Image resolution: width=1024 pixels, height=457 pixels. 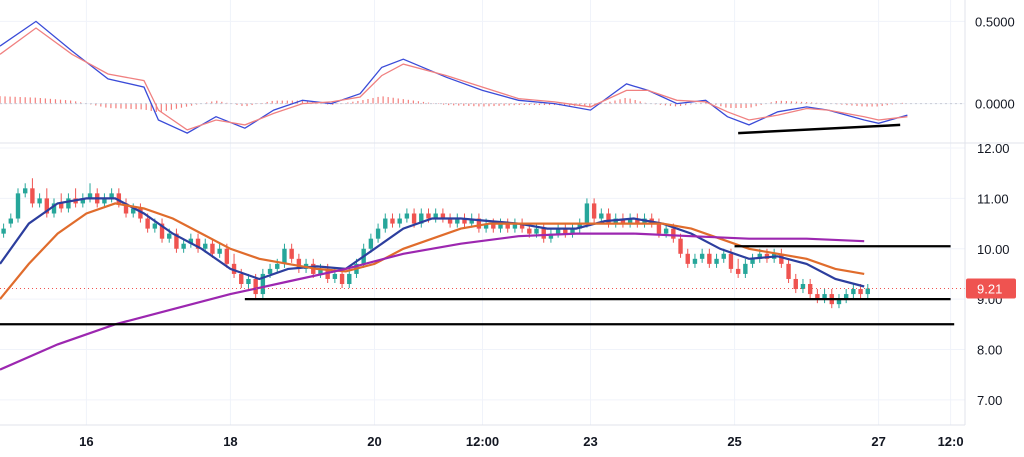 What do you see at coordinates (819, 129) in the screenshot?
I see `oscillator-trendline` at bounding box center [819, 129].